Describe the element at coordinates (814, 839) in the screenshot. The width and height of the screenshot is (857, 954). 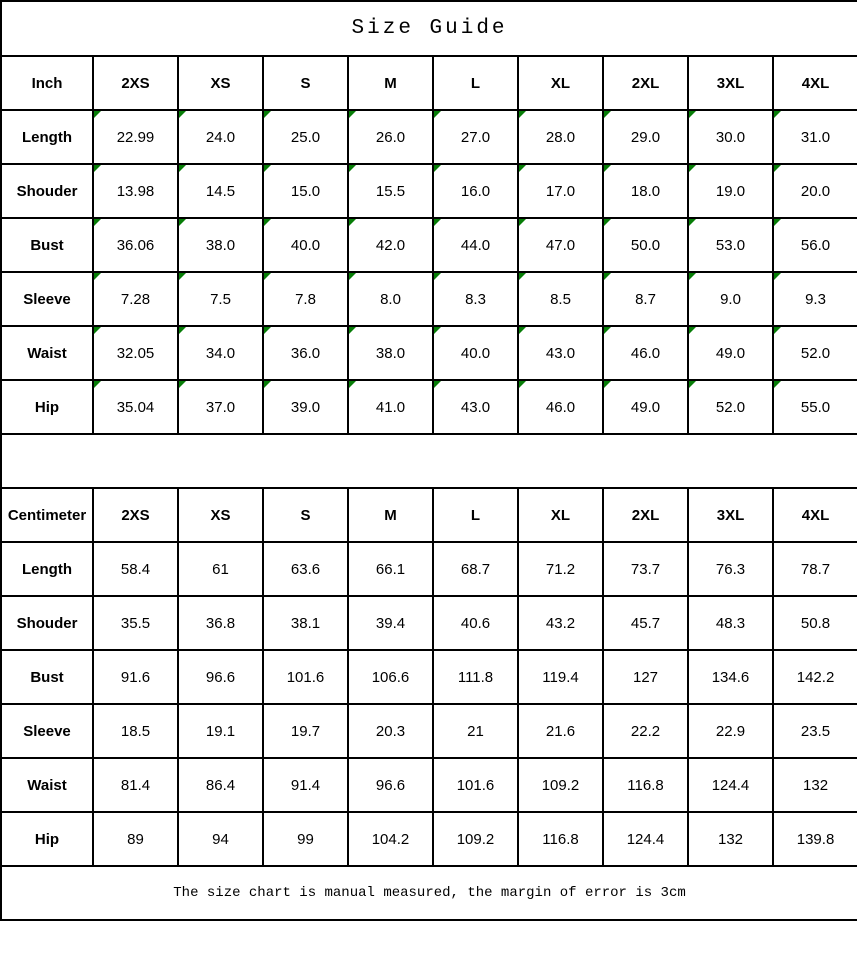
I see `value-cell: 139.8` at that location.